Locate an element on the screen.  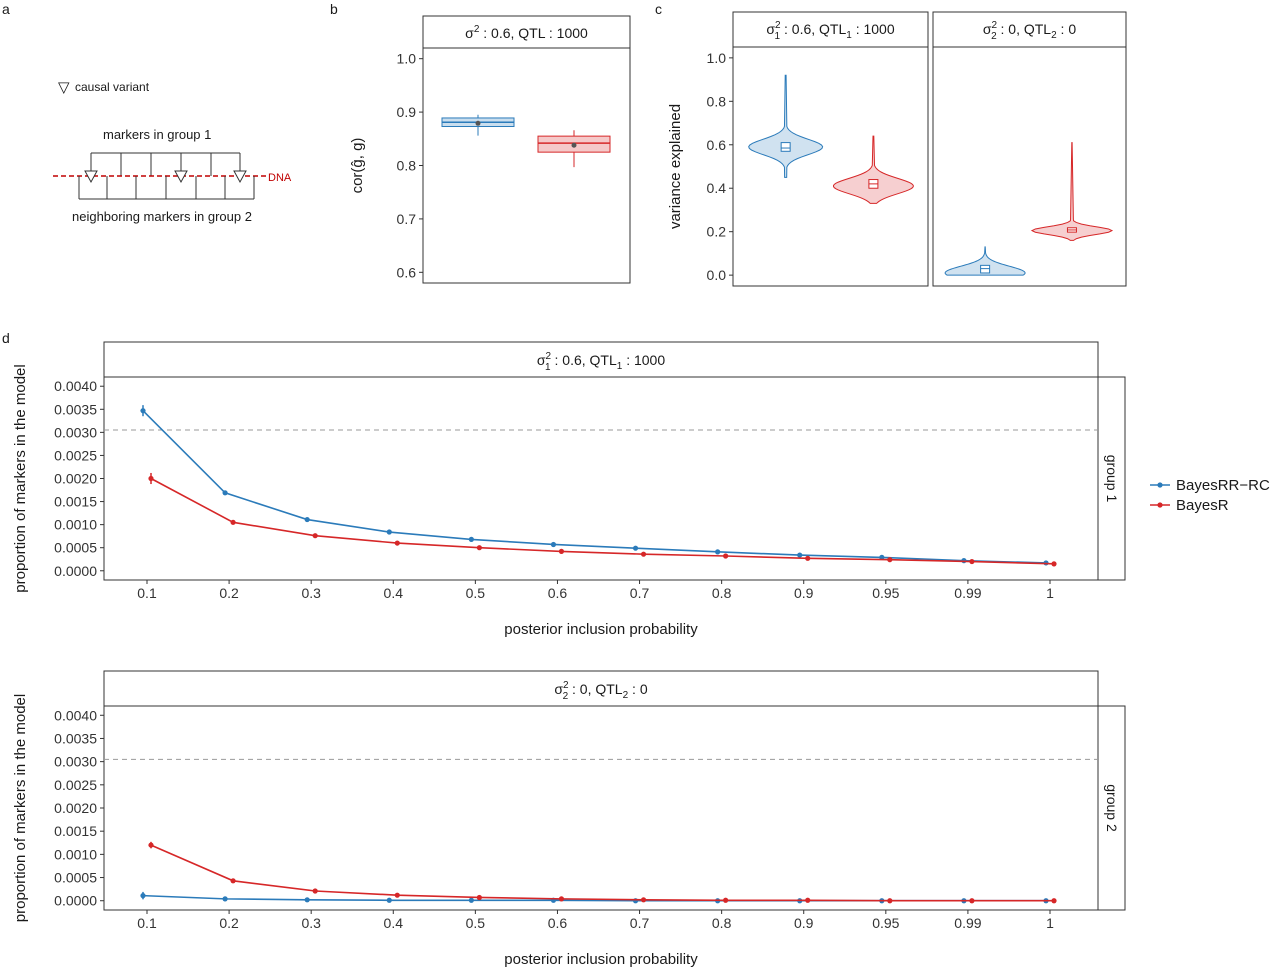
causal-variant-glyph: ▽ is located at coordinates (64, 87).